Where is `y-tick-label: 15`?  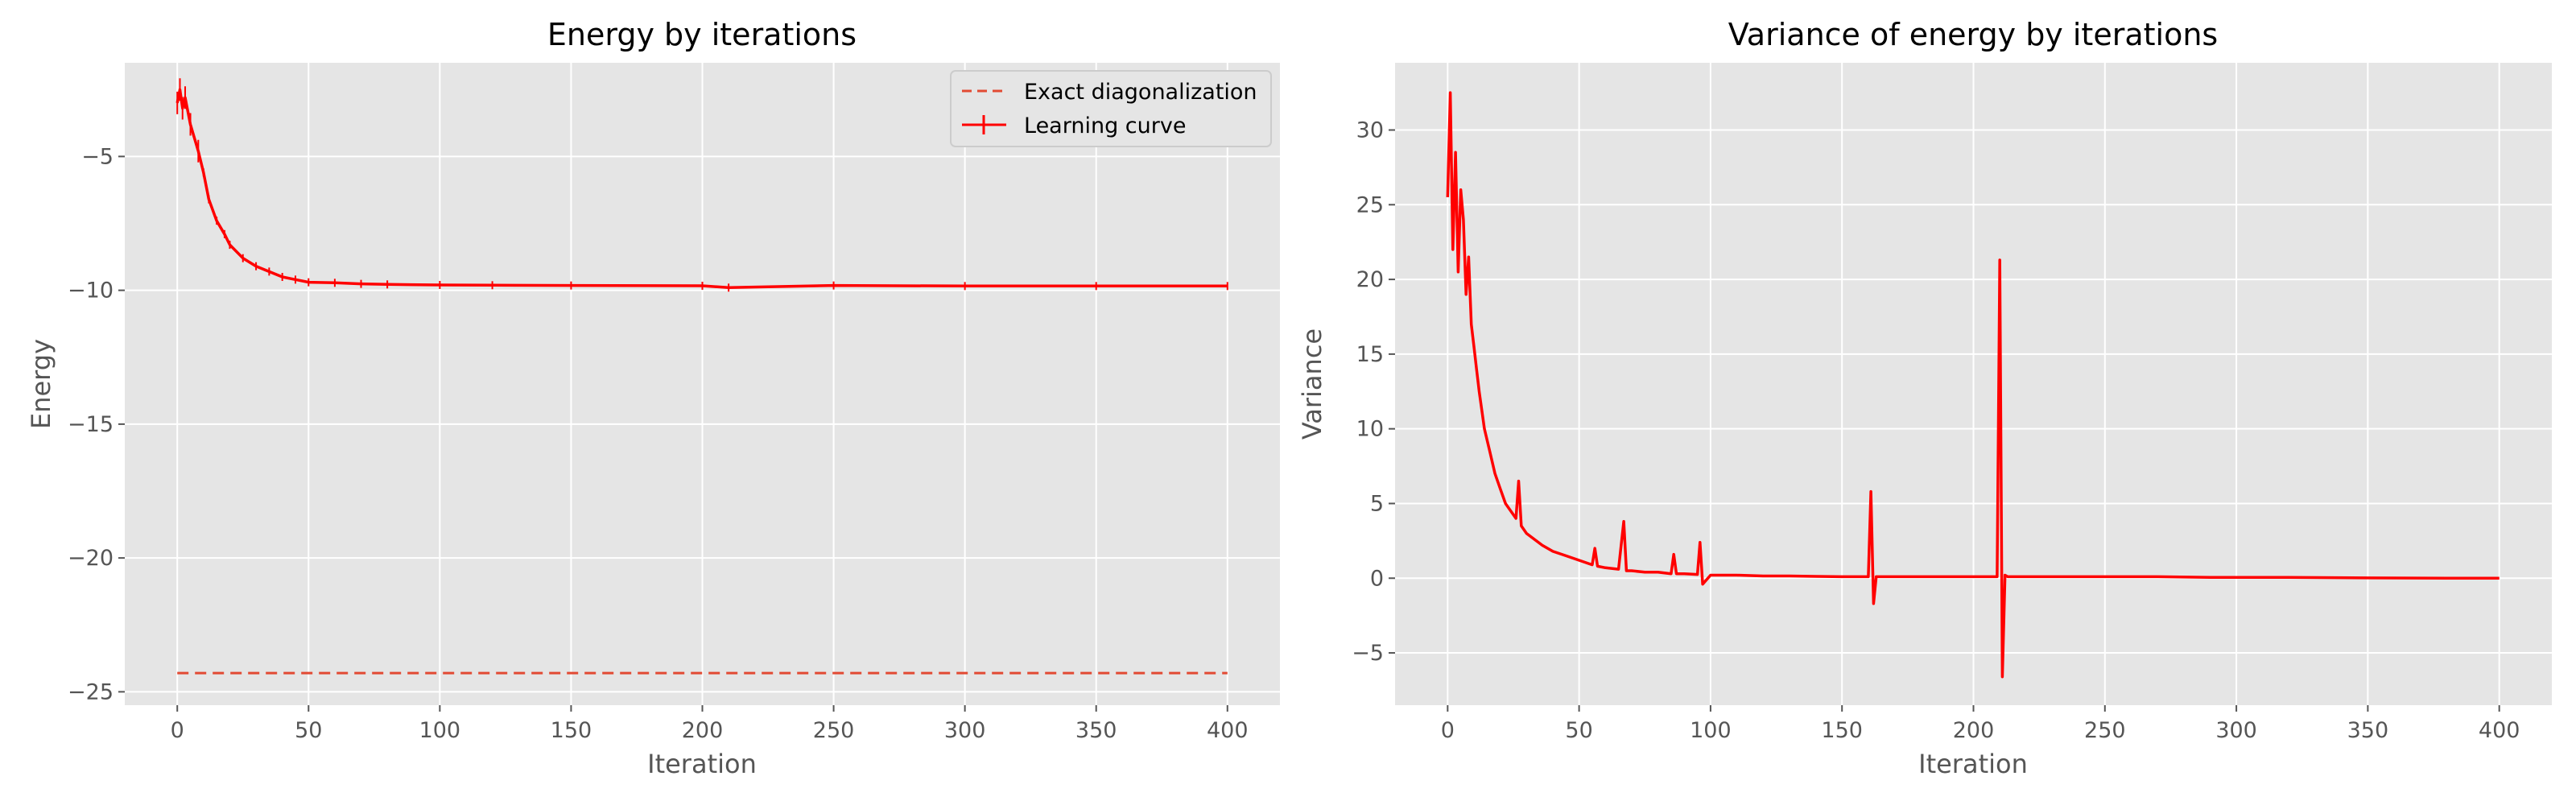 y-tick-label: 15 is located at coordinates (1370, 354).